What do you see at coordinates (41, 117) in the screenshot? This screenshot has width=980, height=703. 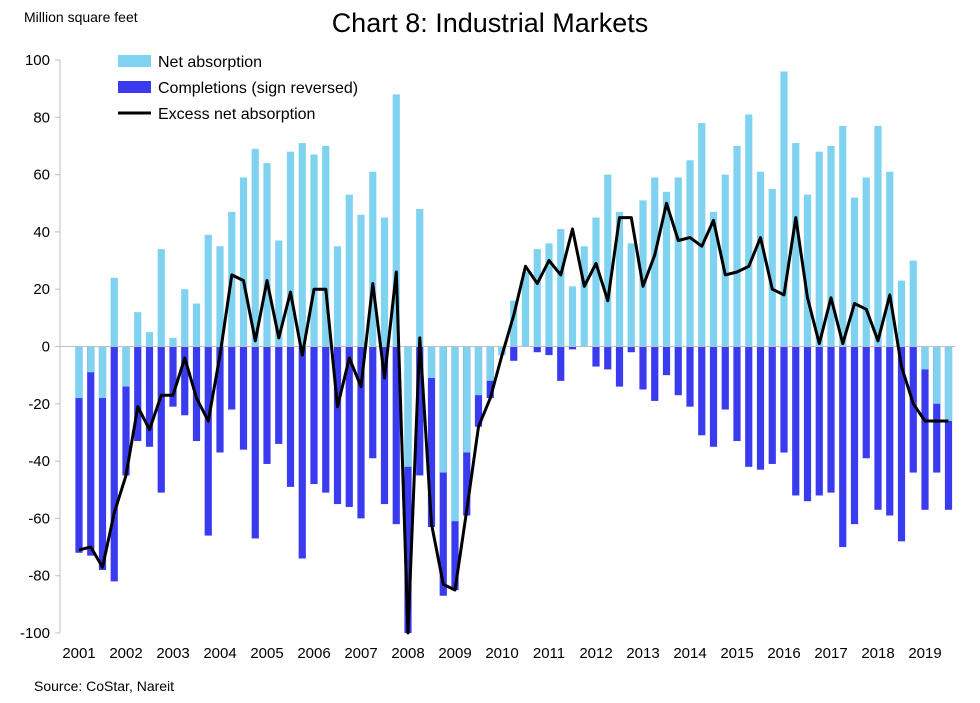 I see `y-tick-label: 80` at bounding box center [41, 117].